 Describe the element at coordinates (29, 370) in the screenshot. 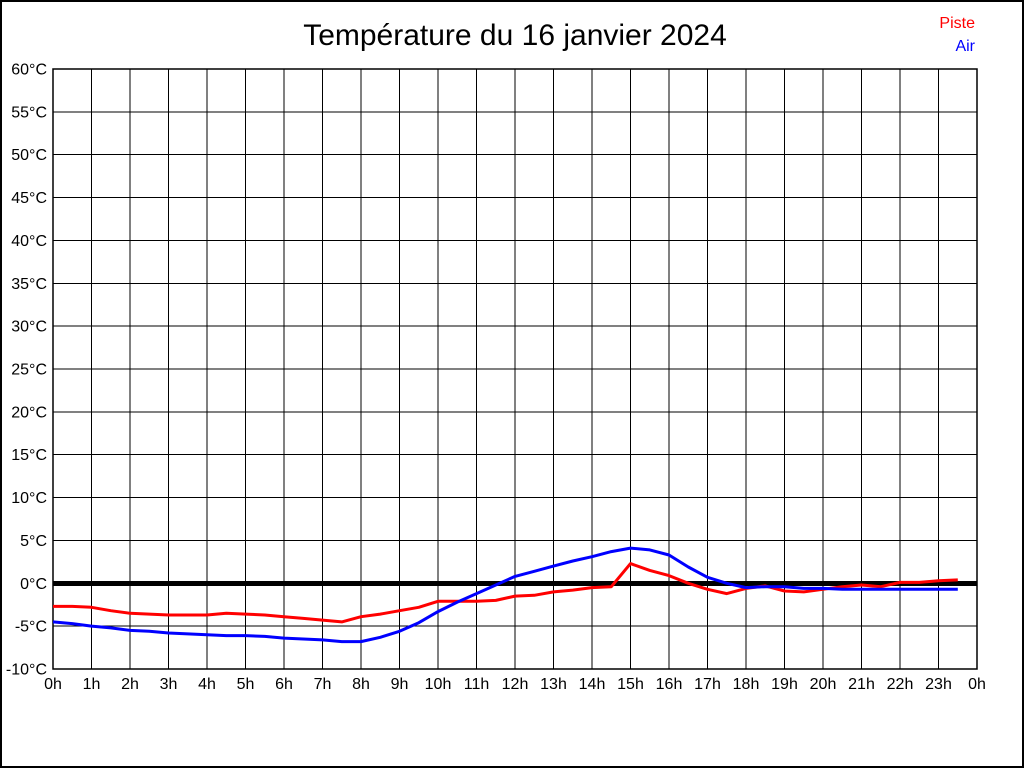

I see `y-tick-label: 25°C` at that location.